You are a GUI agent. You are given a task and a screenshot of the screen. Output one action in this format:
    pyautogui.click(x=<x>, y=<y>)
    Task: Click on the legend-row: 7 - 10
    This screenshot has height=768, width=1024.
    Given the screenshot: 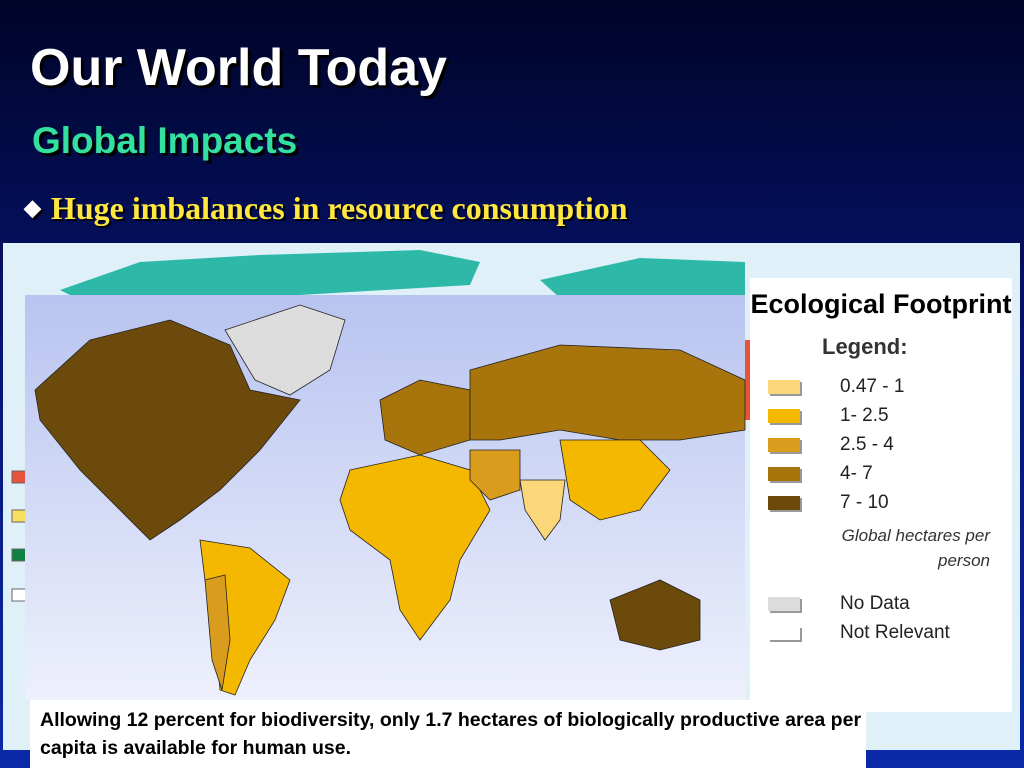 What is the action you would take?
    pyautogui.click(x=890, y=502)
    